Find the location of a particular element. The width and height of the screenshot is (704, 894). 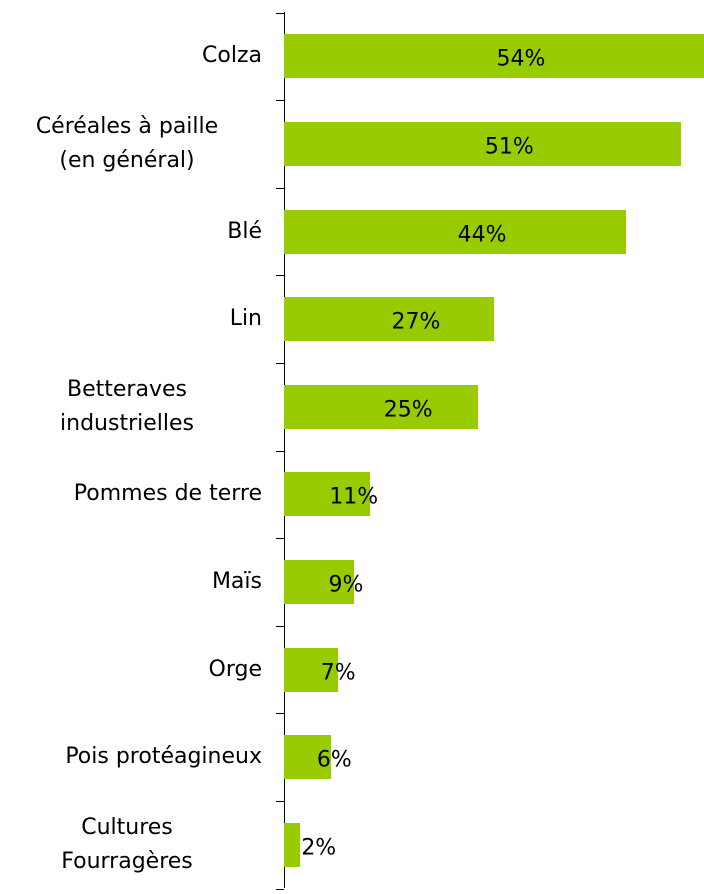

data-label: 9% is located at coordinates (346, 585).